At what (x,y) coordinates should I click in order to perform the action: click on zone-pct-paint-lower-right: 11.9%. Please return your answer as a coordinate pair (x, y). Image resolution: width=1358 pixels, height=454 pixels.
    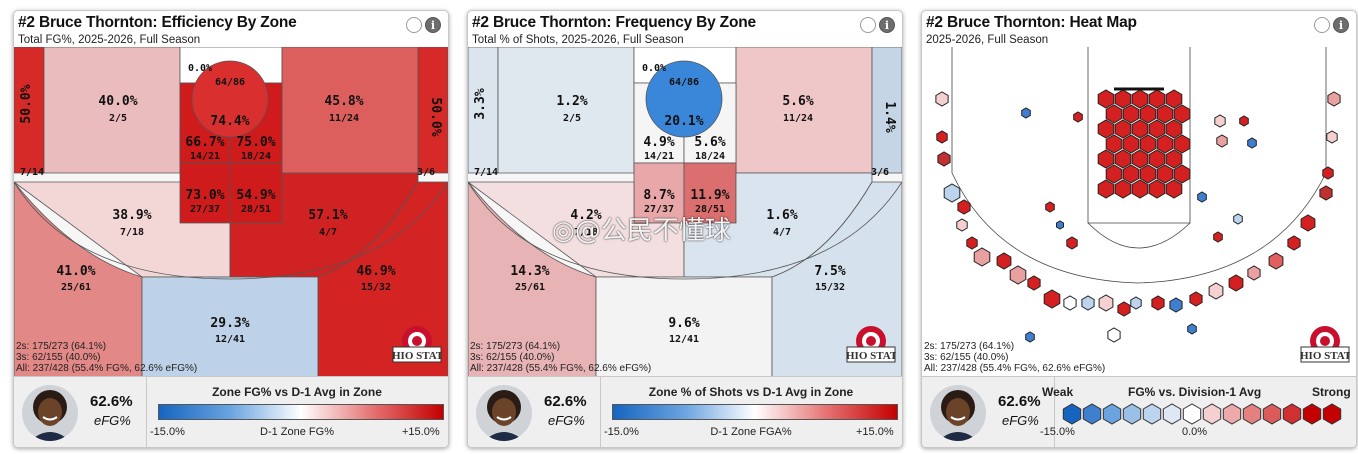
    Looking at the image, I should click on (709, 195).